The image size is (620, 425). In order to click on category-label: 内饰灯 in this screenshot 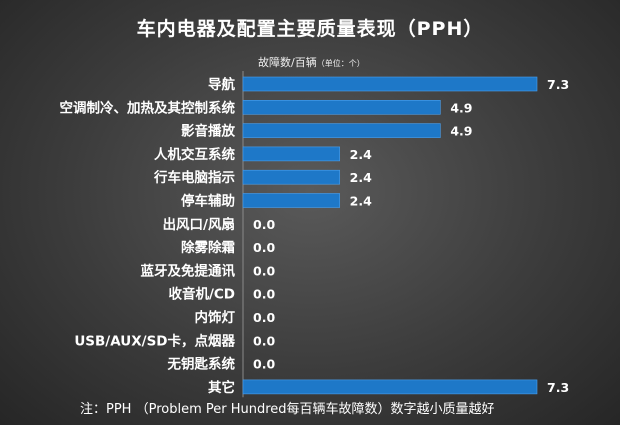, I will do `click(215, 317)`.